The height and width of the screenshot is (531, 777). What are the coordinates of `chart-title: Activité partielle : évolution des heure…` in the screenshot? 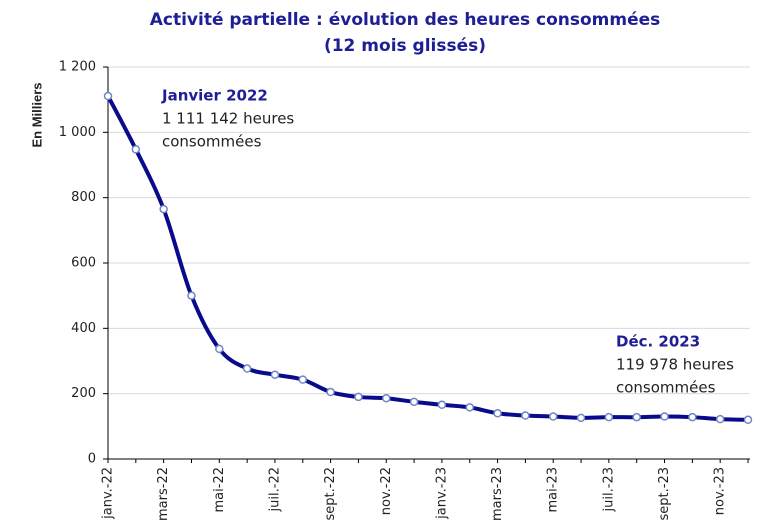 It's located at (405, 20).